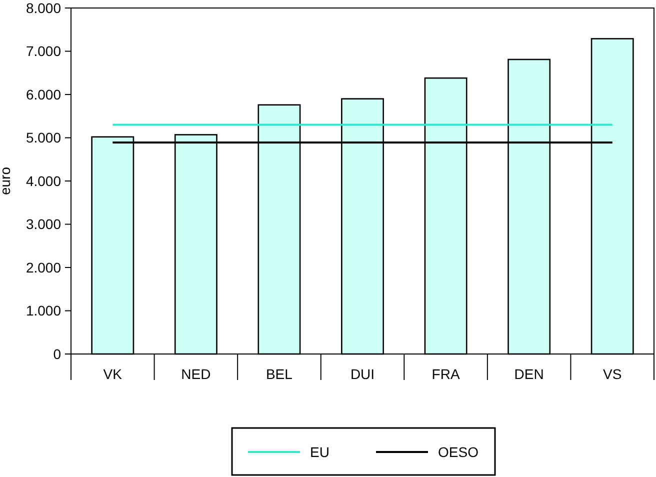  What do you see at coordinates (6, 181) in the screenshot?
I see `y-axis-title: euro` at bounding box center [6, 181].